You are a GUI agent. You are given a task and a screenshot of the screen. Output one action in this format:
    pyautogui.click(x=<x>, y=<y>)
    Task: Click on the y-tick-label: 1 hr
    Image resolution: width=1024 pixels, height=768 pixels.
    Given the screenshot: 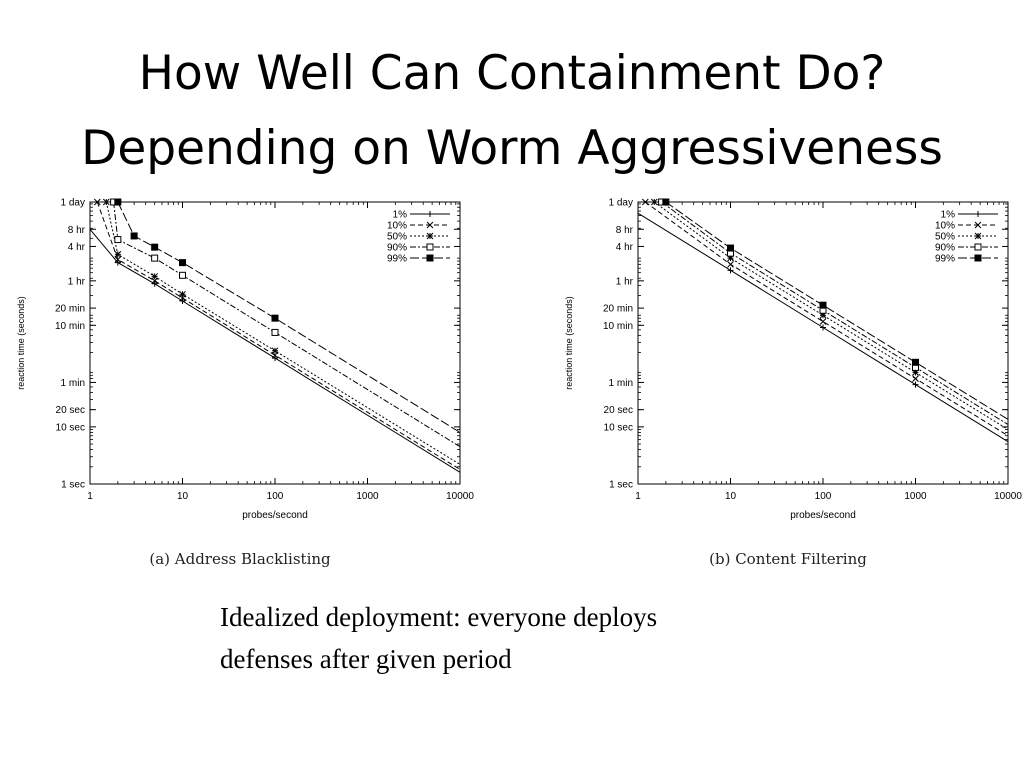 What is the action you would take?
    pyautogui.click(x=625, y=281)
    